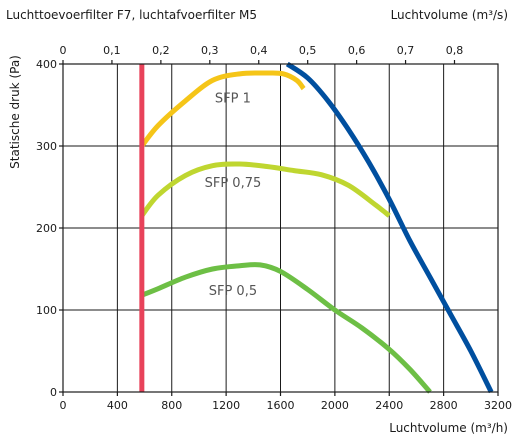  What do you see at coordinates (171, 405) in the screenshot?
I see `x-tick-label: 800` at bounding box center [171, 405].